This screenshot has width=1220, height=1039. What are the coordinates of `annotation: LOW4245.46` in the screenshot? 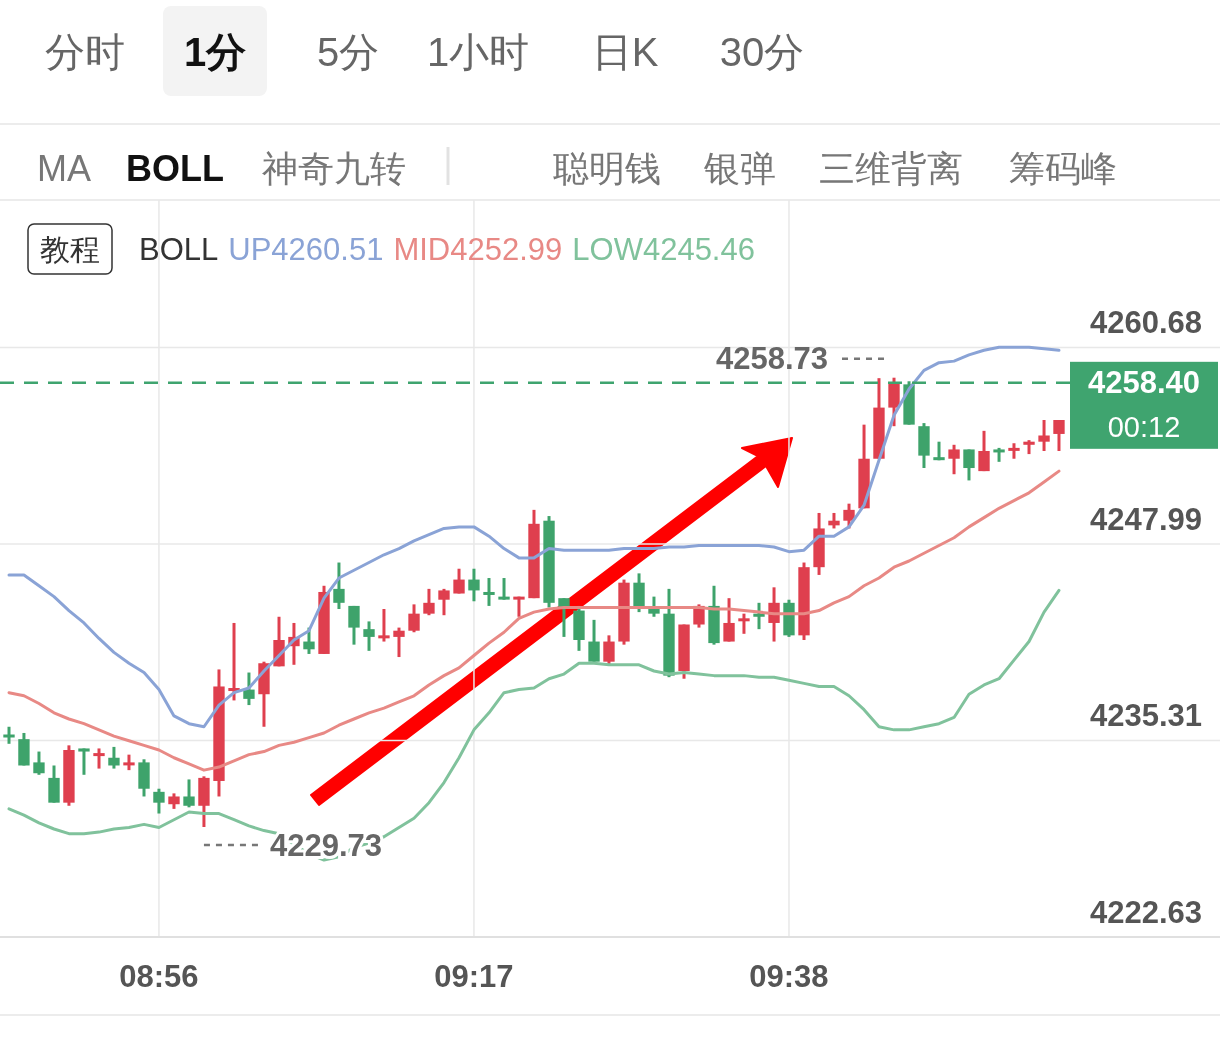 It's located at (663, 249).